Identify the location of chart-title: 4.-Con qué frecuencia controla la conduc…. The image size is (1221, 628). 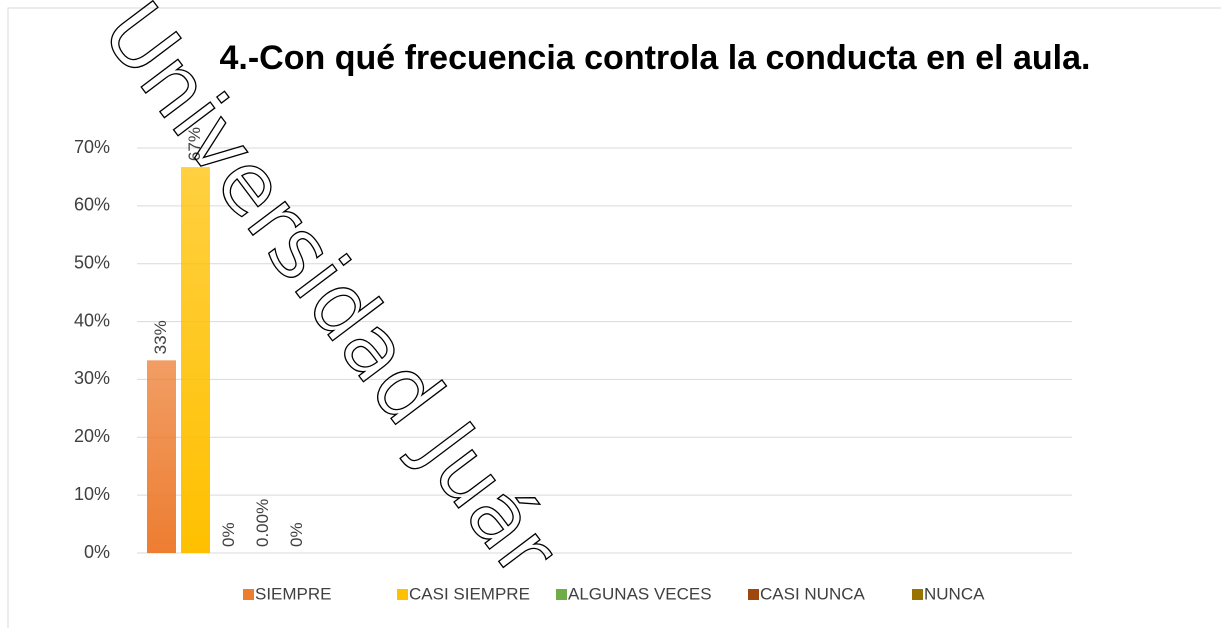
(655, 58).